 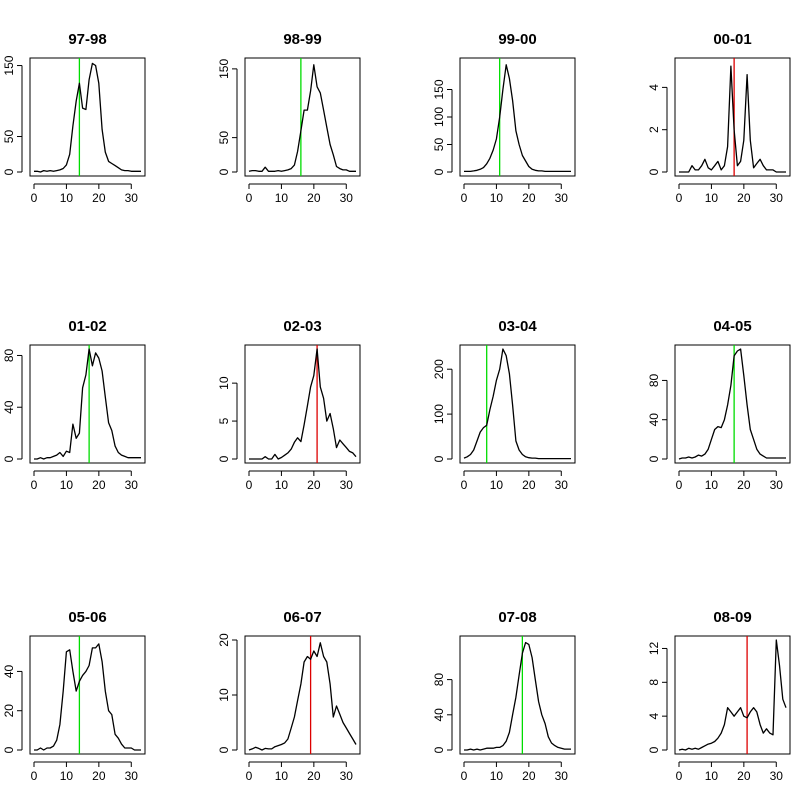 I want to click on panel-11: 08-09 0 10 20 30 0 4 8 12, so click(x=719, y=696).